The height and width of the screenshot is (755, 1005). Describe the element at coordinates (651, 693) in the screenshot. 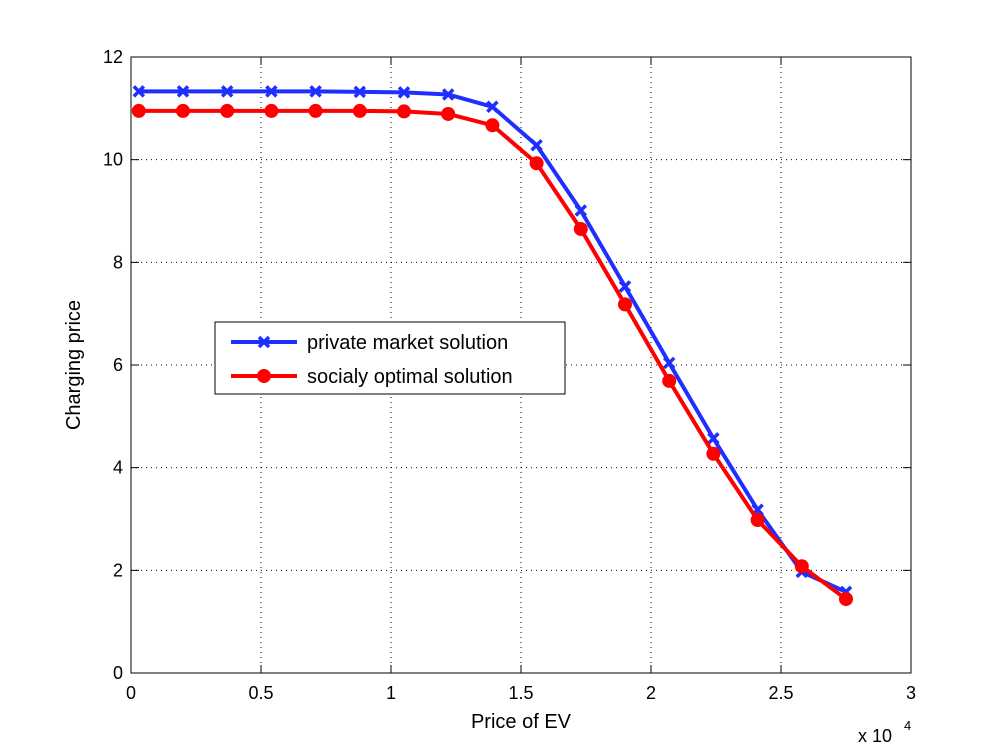

I see `x-tick-label: 2` at that location.